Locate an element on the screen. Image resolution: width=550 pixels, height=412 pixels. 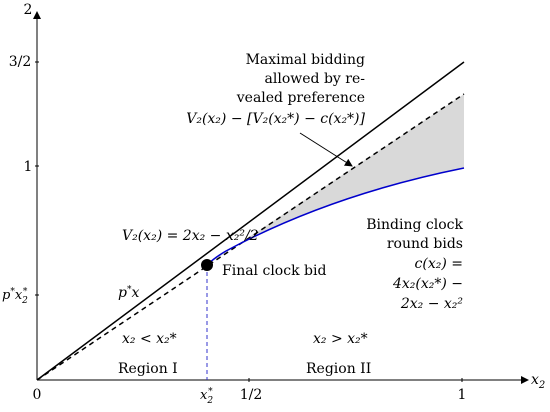
maximal-bidding-line-2: allowed by re- is located at coordinates (315, 79).